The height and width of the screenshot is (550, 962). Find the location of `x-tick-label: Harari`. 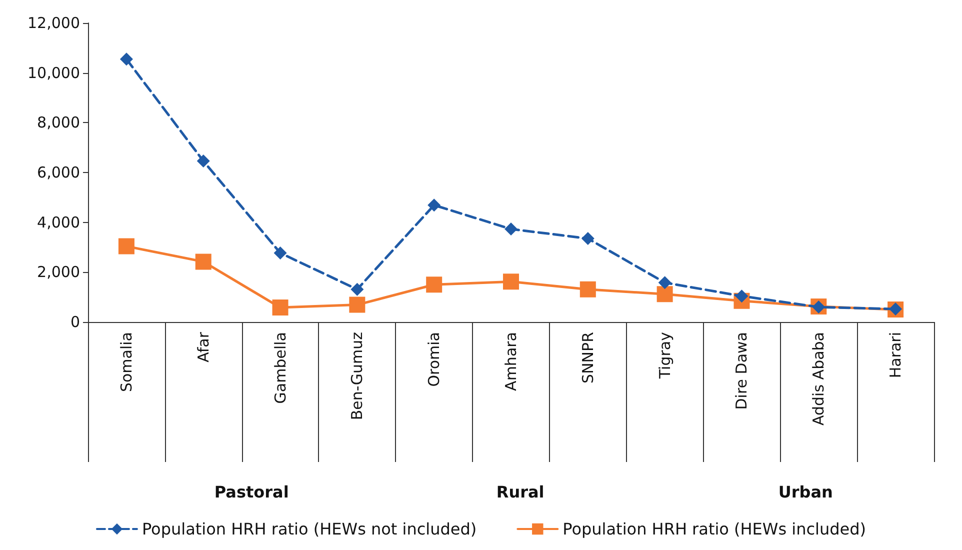

x-tick-label: Harari is located at coordinates (895, 355).